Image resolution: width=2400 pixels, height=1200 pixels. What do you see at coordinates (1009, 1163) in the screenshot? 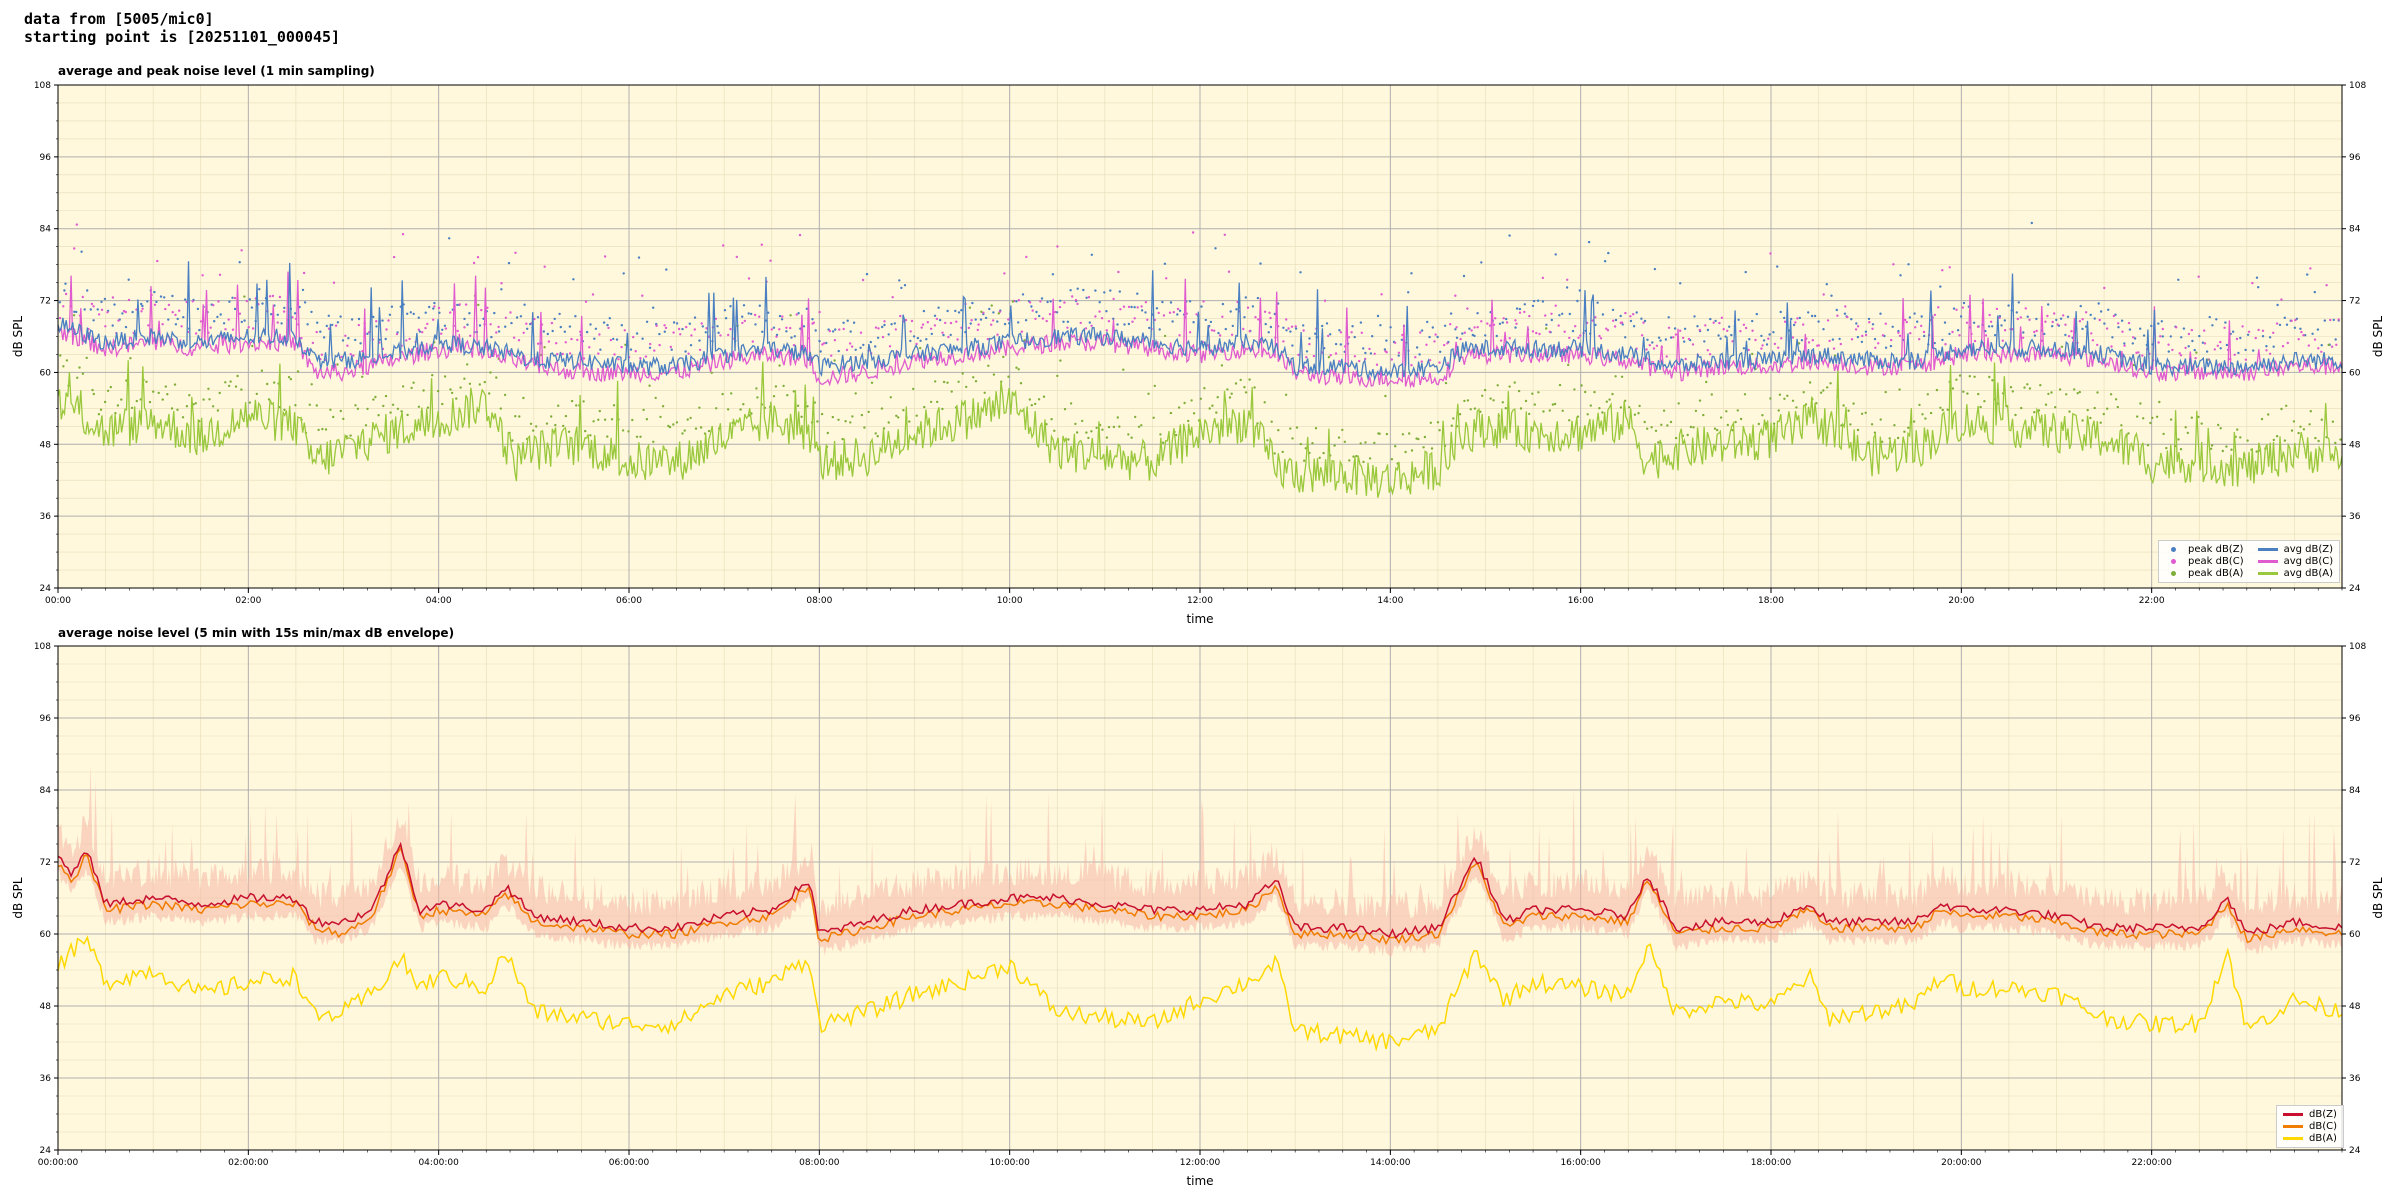
I see `x-tick-label: 10:00:00` at bounding box center [1009, 1163].